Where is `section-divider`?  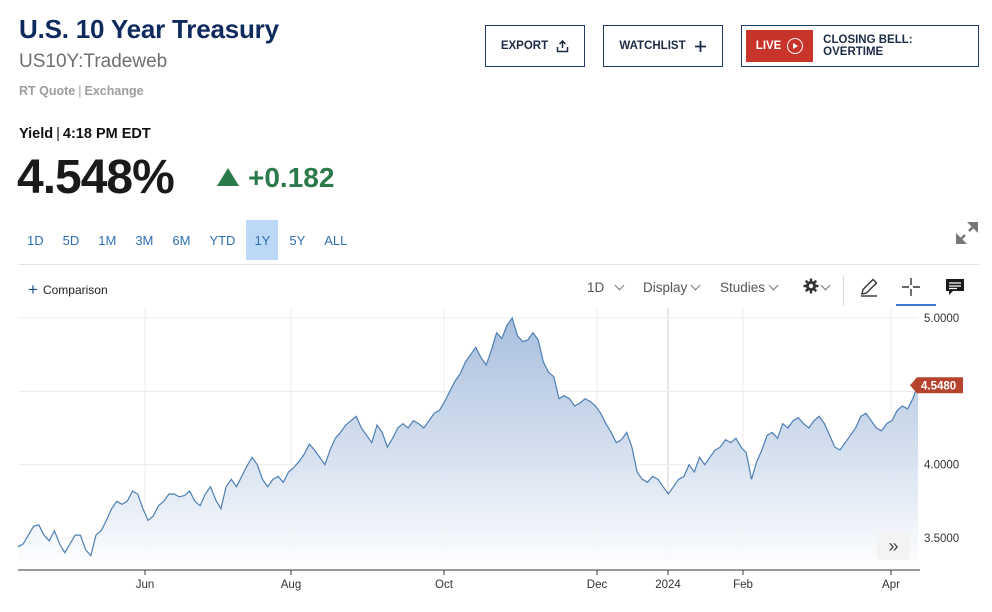 section-divider is located at coordinates (499, 264).